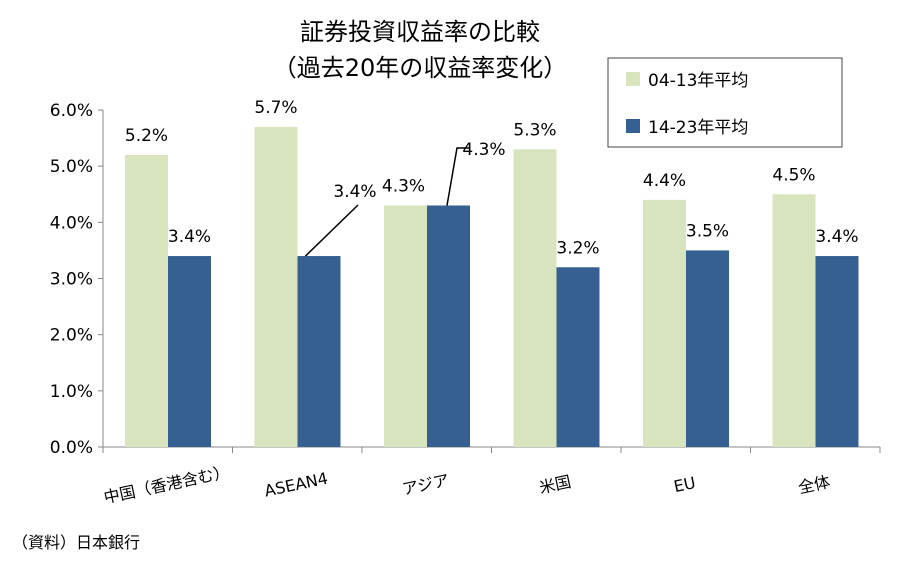 The height and width of the screenshot is (570, 900). Describe the element at coordinates (698, 81) in the screenshot. I see `legend-label-04-13: 04-13年平均` at that location.